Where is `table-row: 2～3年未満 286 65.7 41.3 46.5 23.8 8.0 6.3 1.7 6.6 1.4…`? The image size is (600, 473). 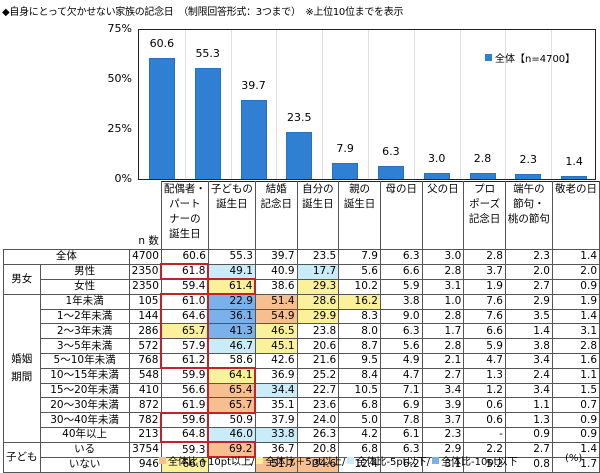 table-row: 2～3年未満 286 65.7 41.3 46.5 23.8 8.0 6.3 1.7 6.6 1.4… is located at coordinates (302, 331).